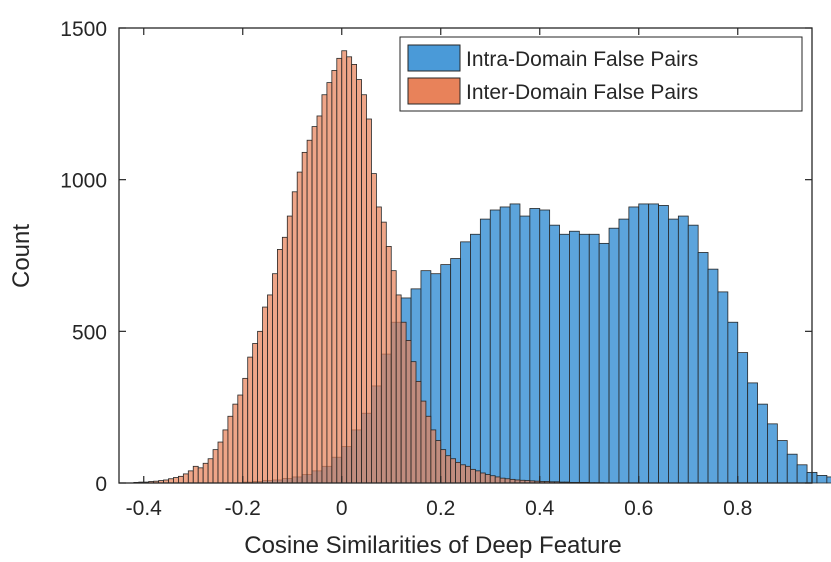 The image size is (831, 562). I want to click on x-tick-label: -0.2, so click(243, 508).